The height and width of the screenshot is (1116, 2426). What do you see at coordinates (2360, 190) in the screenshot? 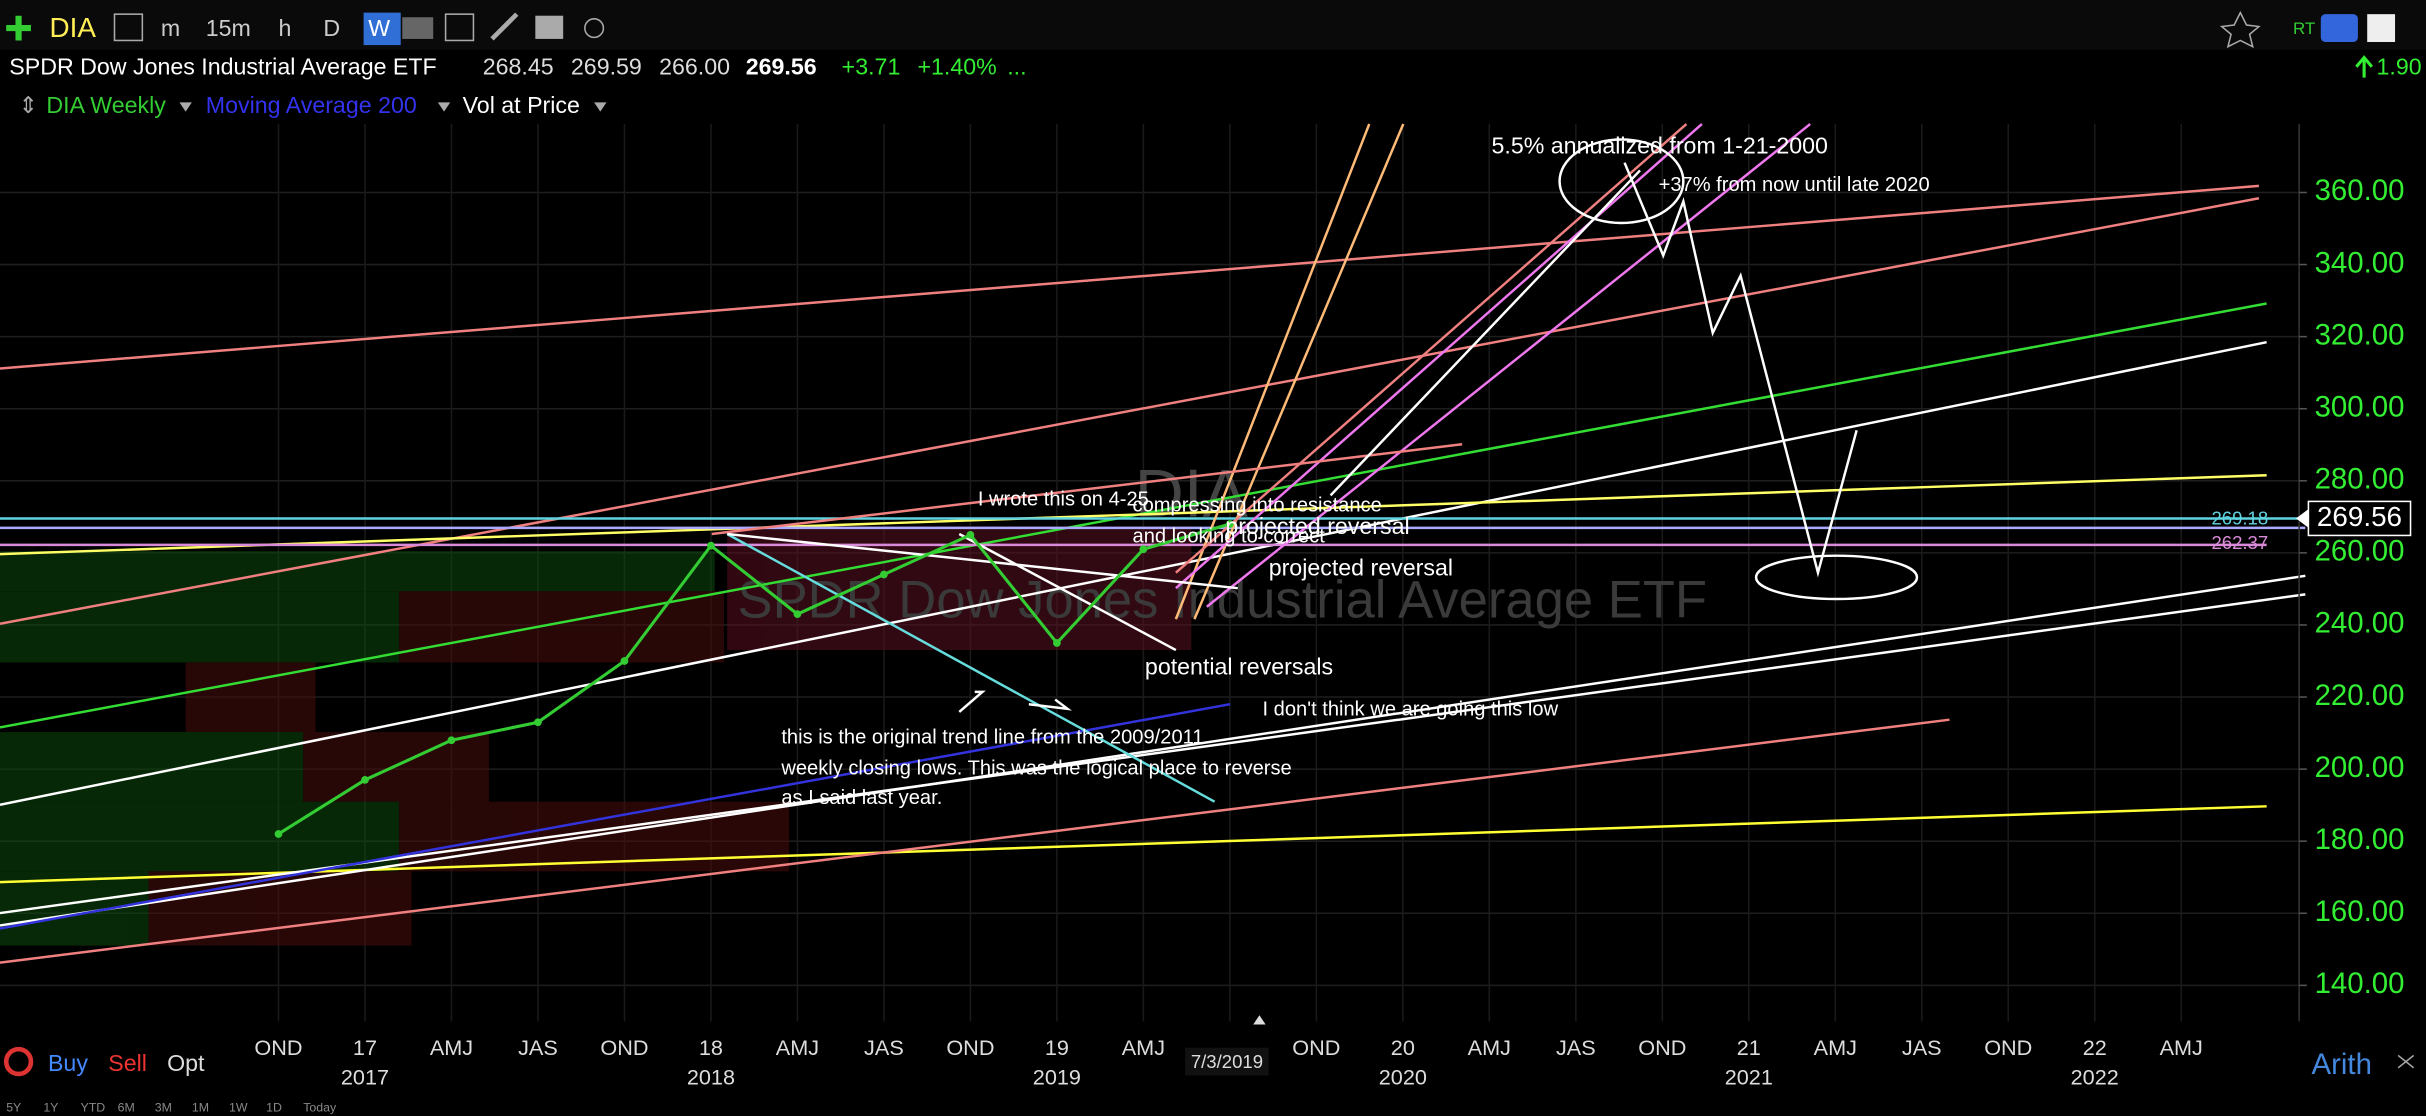
I see `y-tick-label: 360.00` at bounding box center [2360, 190].